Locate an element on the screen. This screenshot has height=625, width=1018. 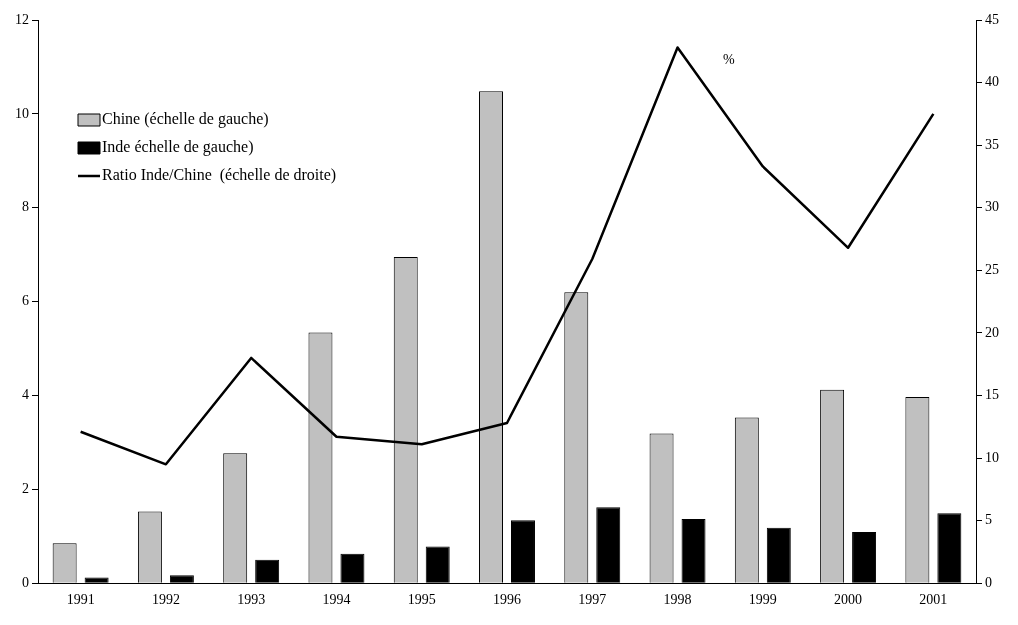
x-tick-label: 1993 is located at coordinates (251, 600).